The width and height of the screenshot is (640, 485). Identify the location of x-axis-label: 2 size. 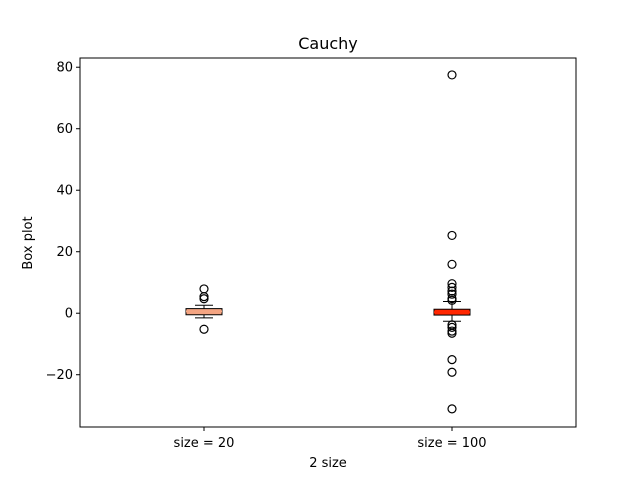
(328, 463).